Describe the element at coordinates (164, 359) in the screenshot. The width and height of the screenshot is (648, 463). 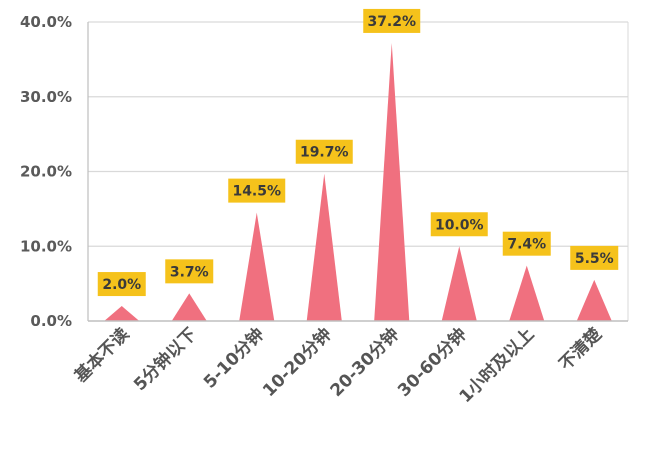
I see `x-category-label: 5分钟以下` at that location.